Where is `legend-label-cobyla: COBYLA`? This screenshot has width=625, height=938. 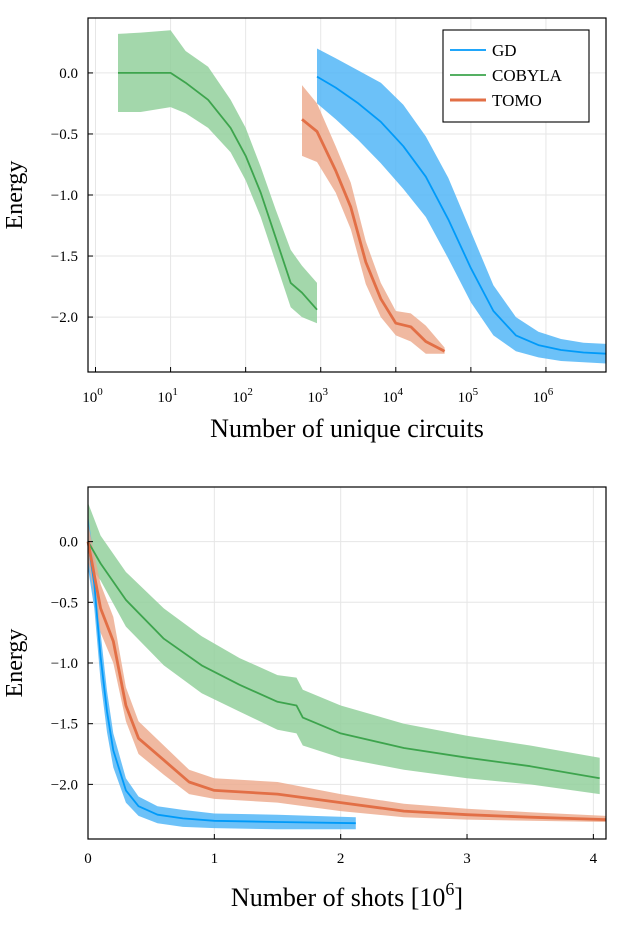
legend-label-cobyla: COBYLA is located at coordinates (527, 75).